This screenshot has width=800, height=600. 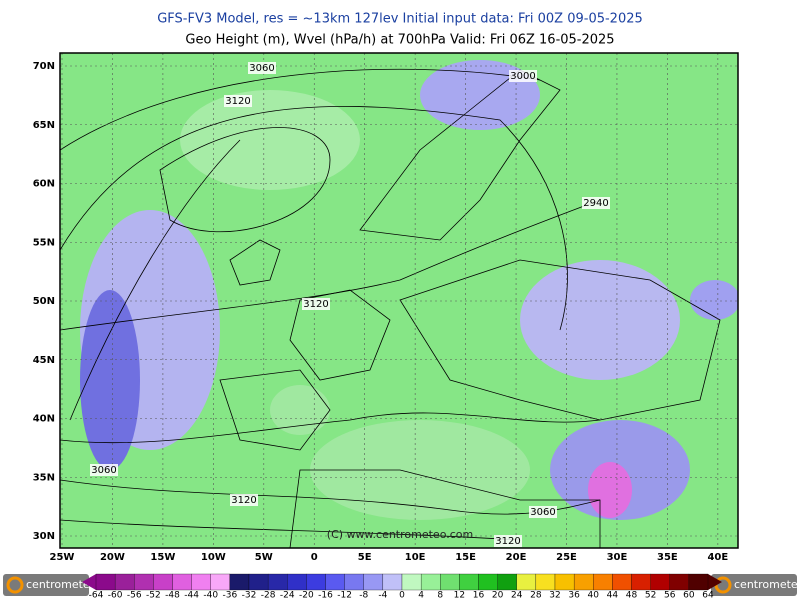 What do you see at coordinates (153, 595) in the screenshot?
I see `colorbar-label: -52` at bounding box center [153, 595].